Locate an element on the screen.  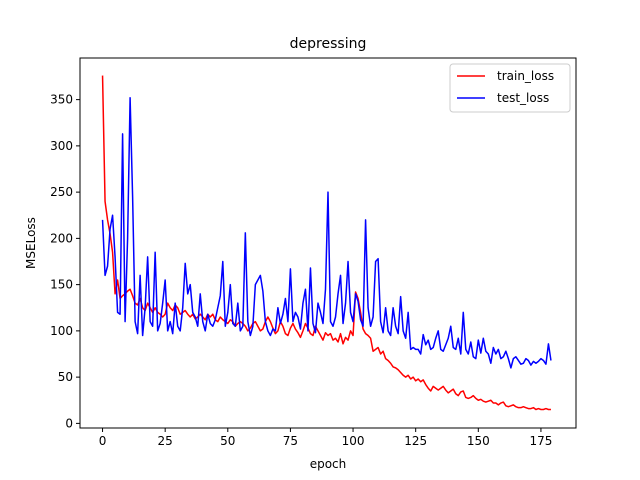
x-axis-label: epoch is located at coordinates (328, 464).